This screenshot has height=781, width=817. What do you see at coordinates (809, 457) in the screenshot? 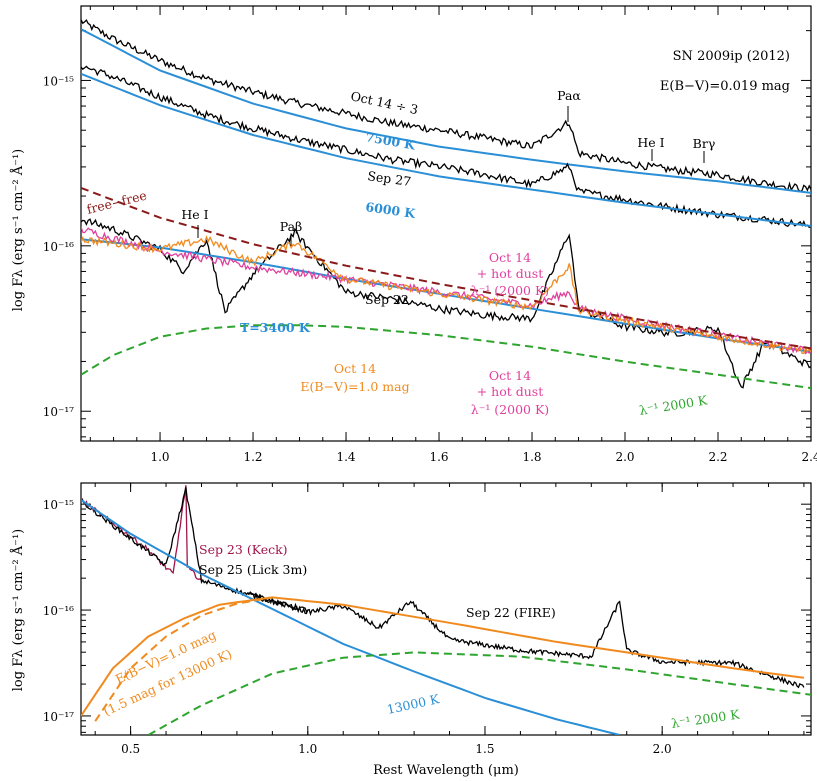
I see `x-tick-label: 2.4` at bounding box center [809, 457].